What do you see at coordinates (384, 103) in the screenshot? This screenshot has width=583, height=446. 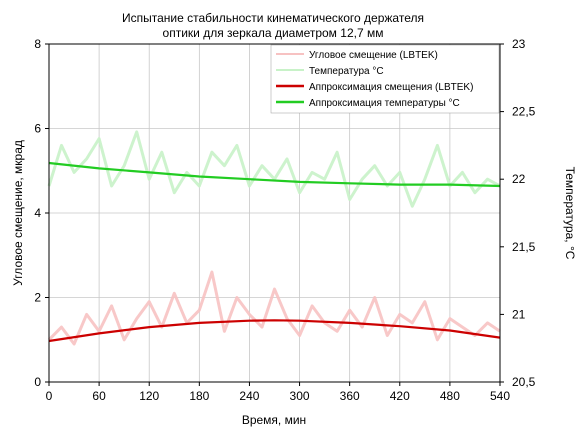 I see `legend-label: Аппроксимация температуры °C` at bounding box center [384, 103].